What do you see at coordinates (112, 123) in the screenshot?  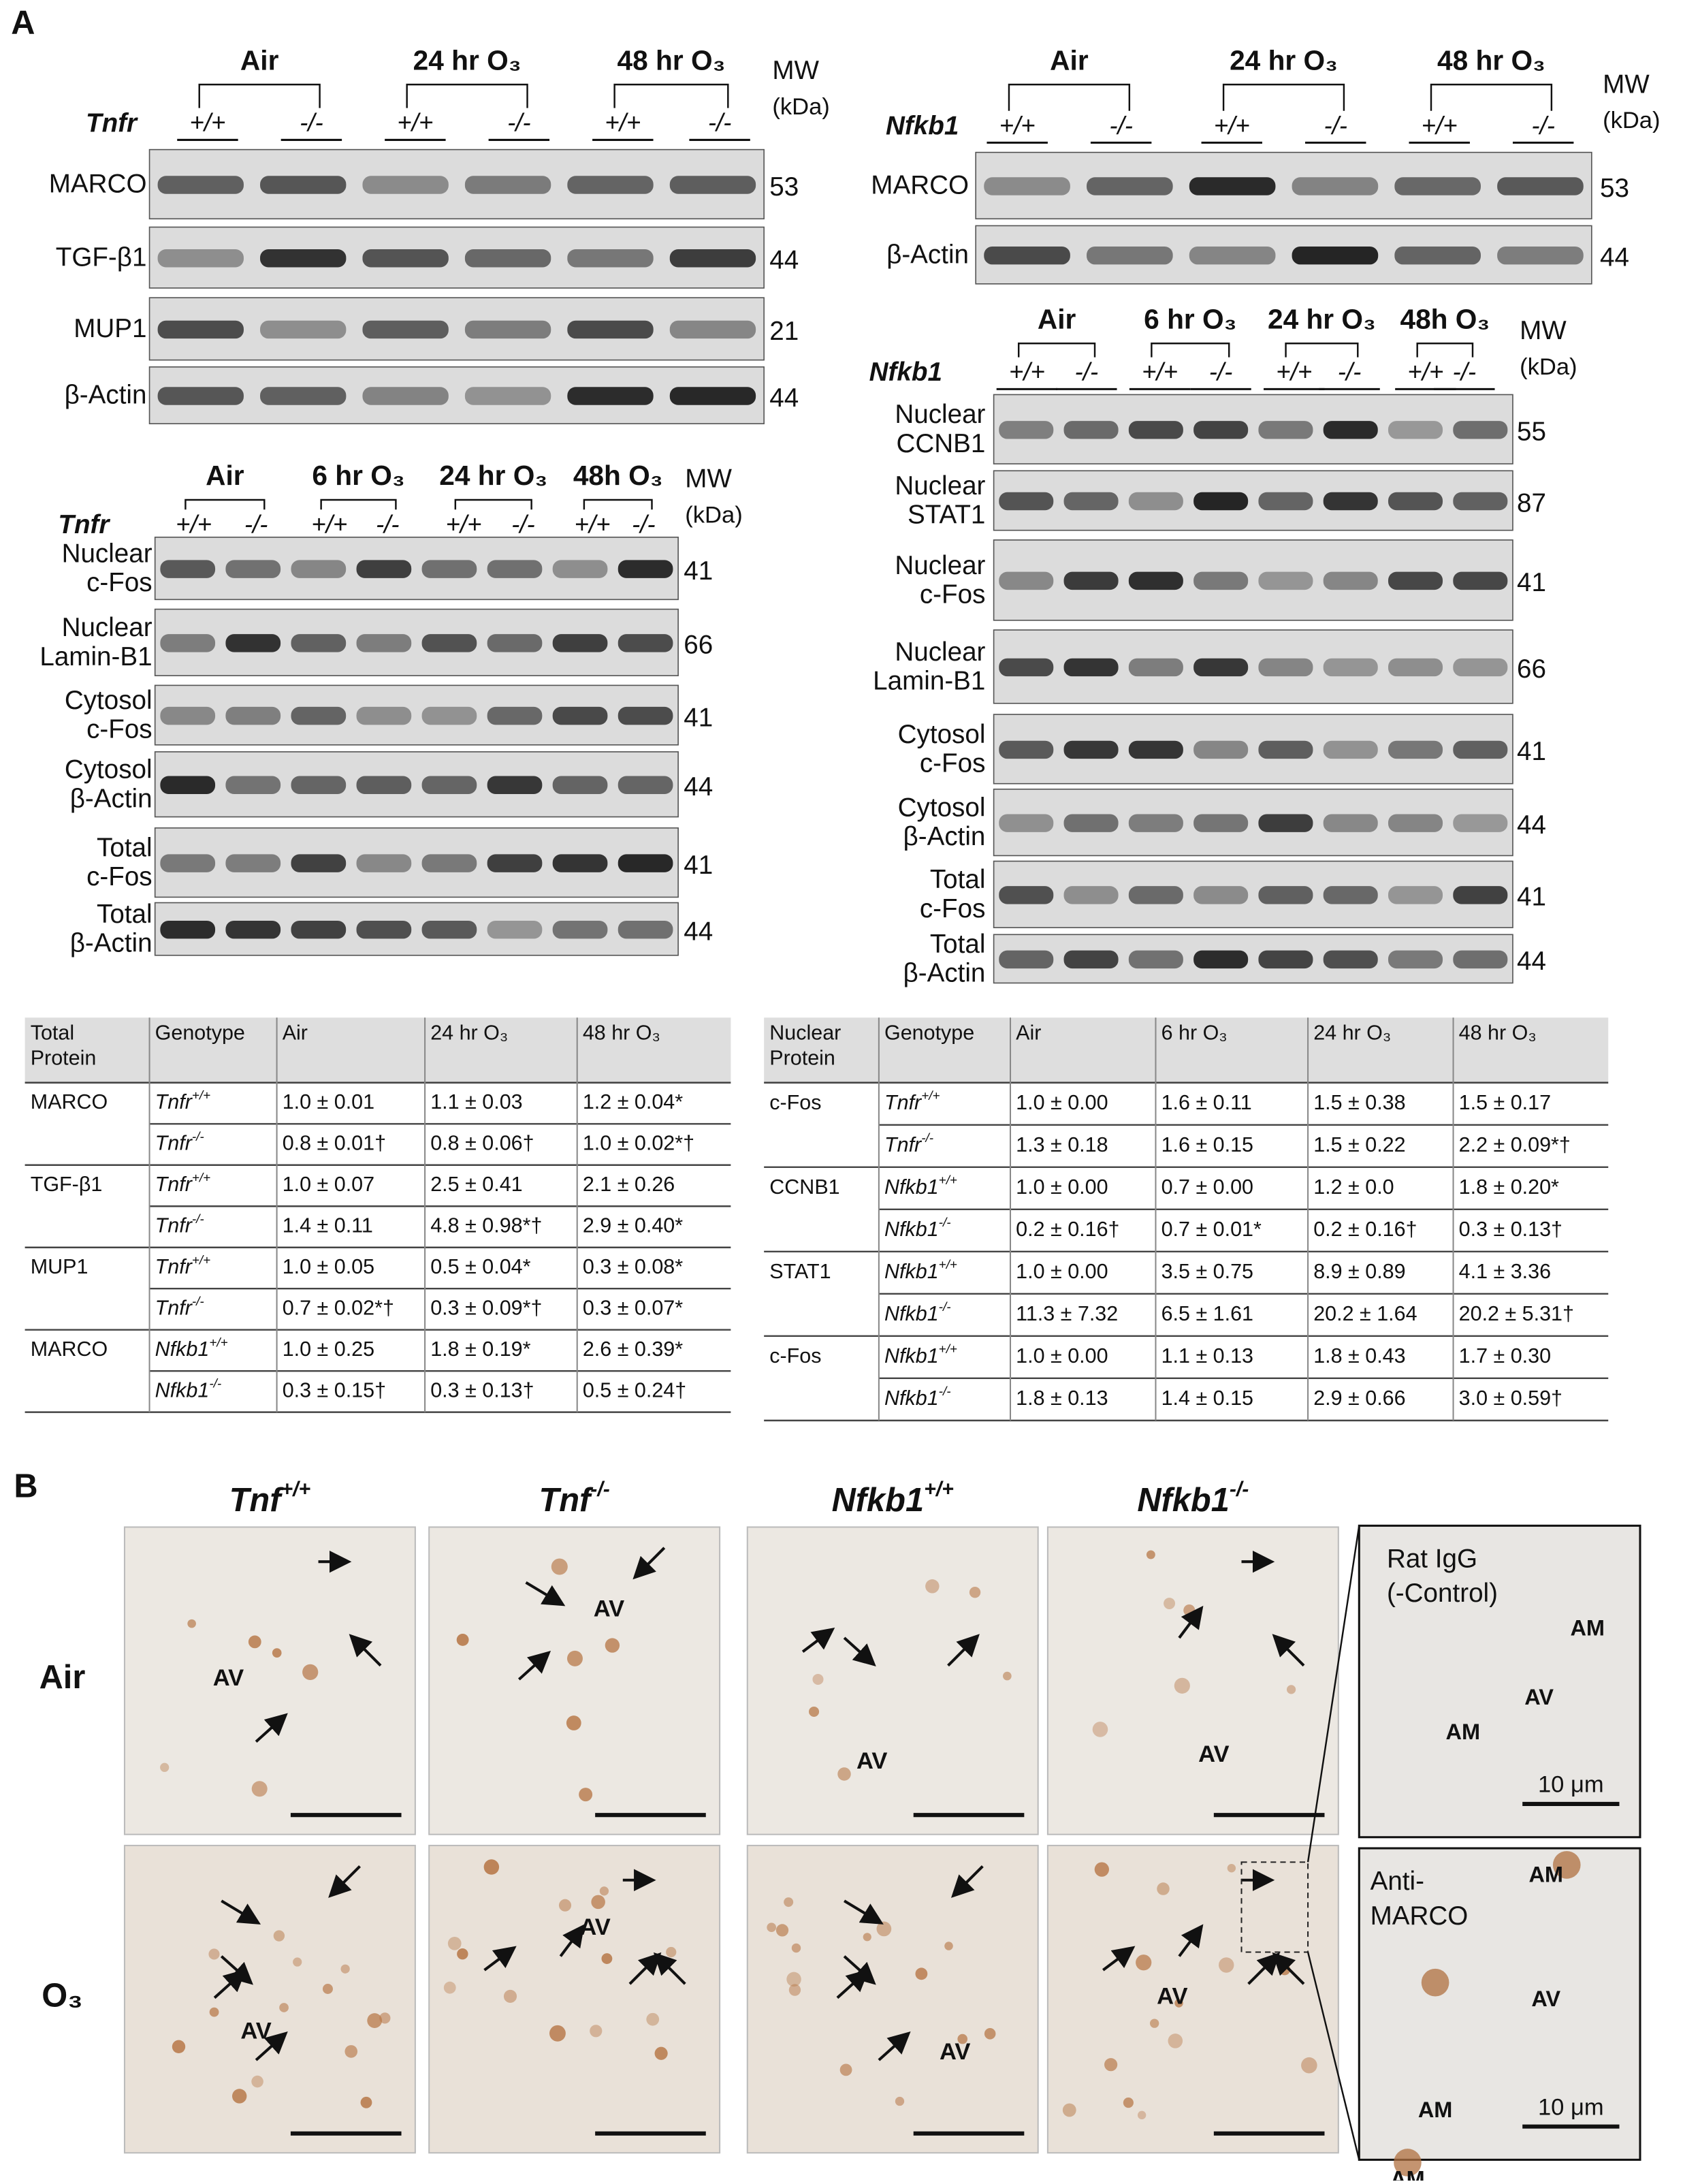 I see `genotype-label: Tnfr` at bounding box center [112, 123].